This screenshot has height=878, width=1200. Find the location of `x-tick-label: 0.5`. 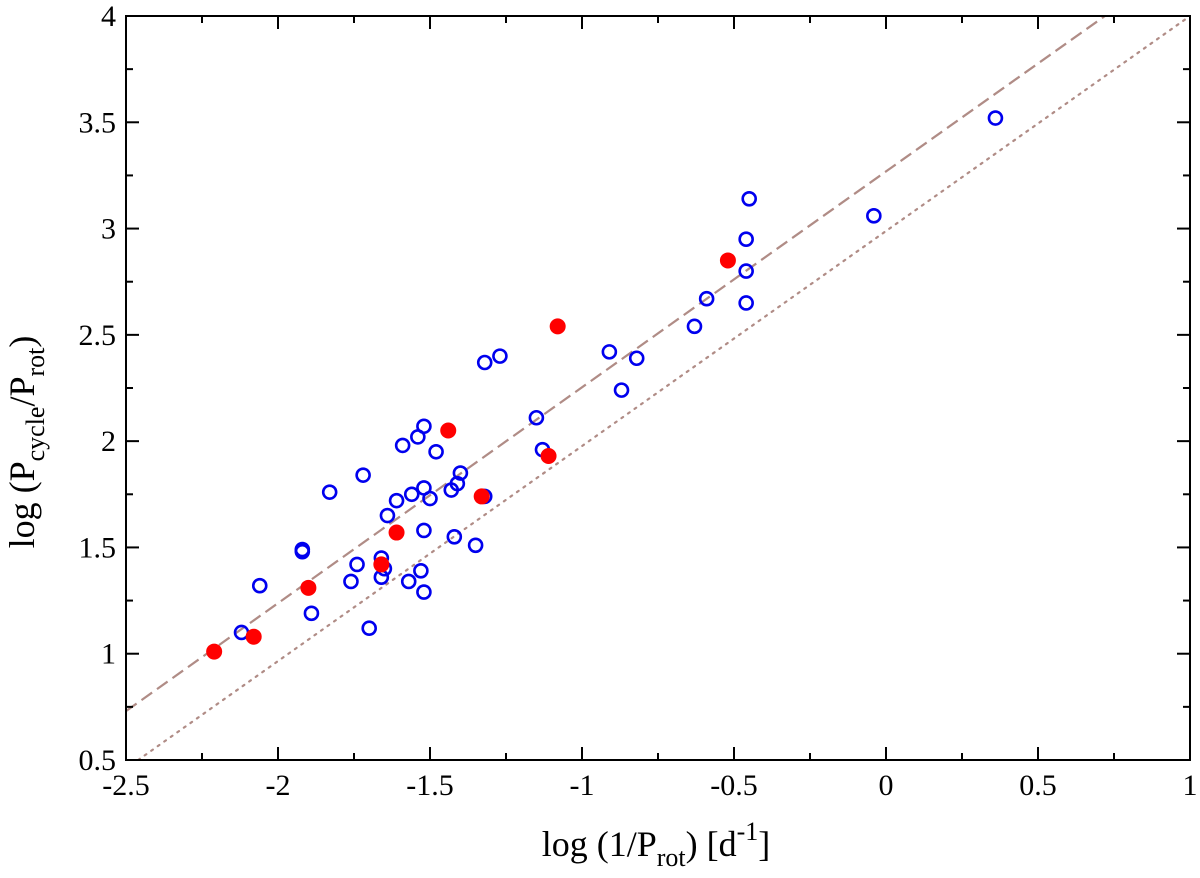

x-tick-label: 0.5 is located at coordinates (1038, 785).